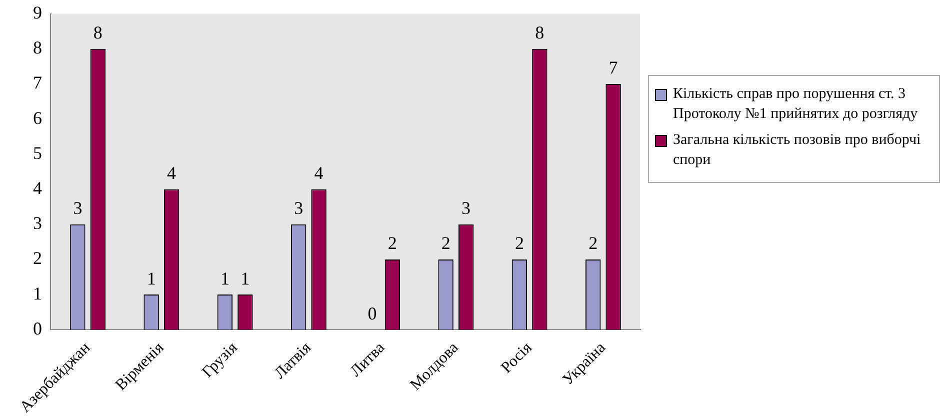 The image size is (949, 420). Describe the element at coordinates (37, 82) in the screenshot. I see `y-tick-label: 7` at that location.